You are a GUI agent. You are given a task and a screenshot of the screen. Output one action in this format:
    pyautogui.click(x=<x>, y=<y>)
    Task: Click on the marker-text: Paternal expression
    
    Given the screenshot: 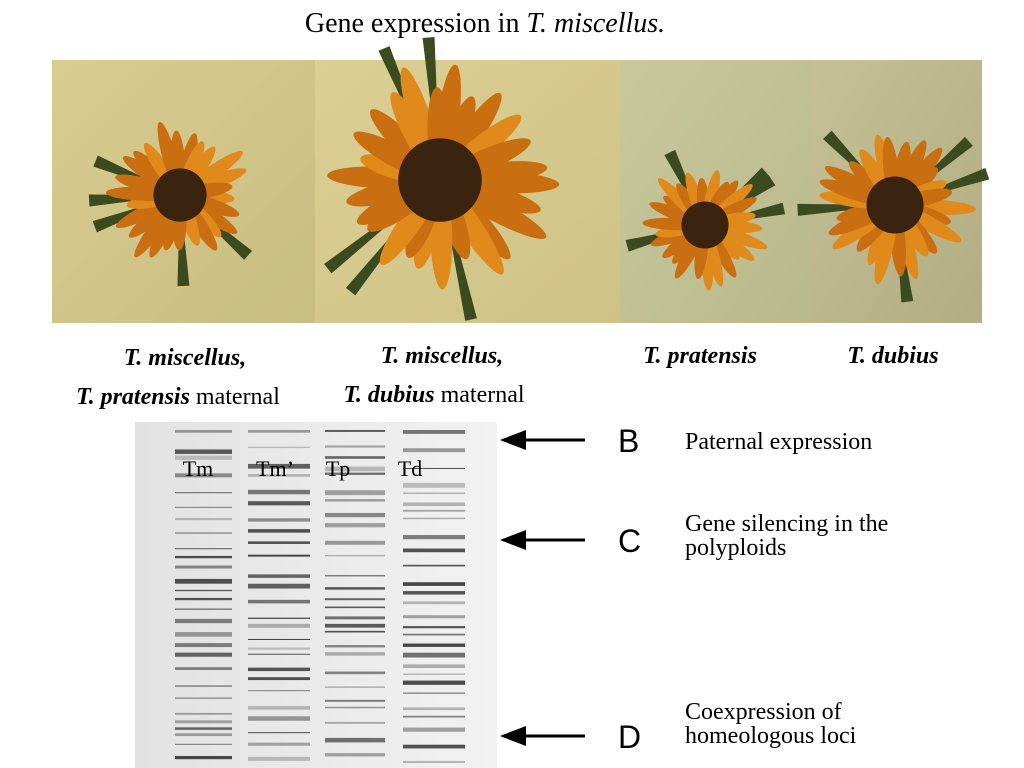 What is the action you would take?
    pyautogui.click(x=778, y=442)
    